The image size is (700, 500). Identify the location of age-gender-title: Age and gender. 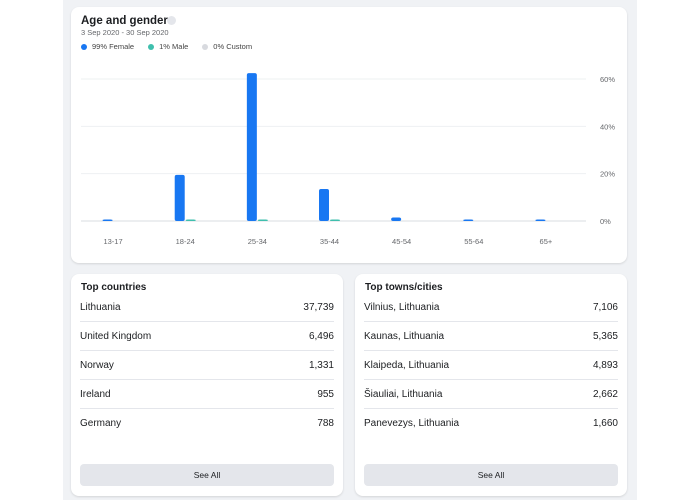
(124, 21).